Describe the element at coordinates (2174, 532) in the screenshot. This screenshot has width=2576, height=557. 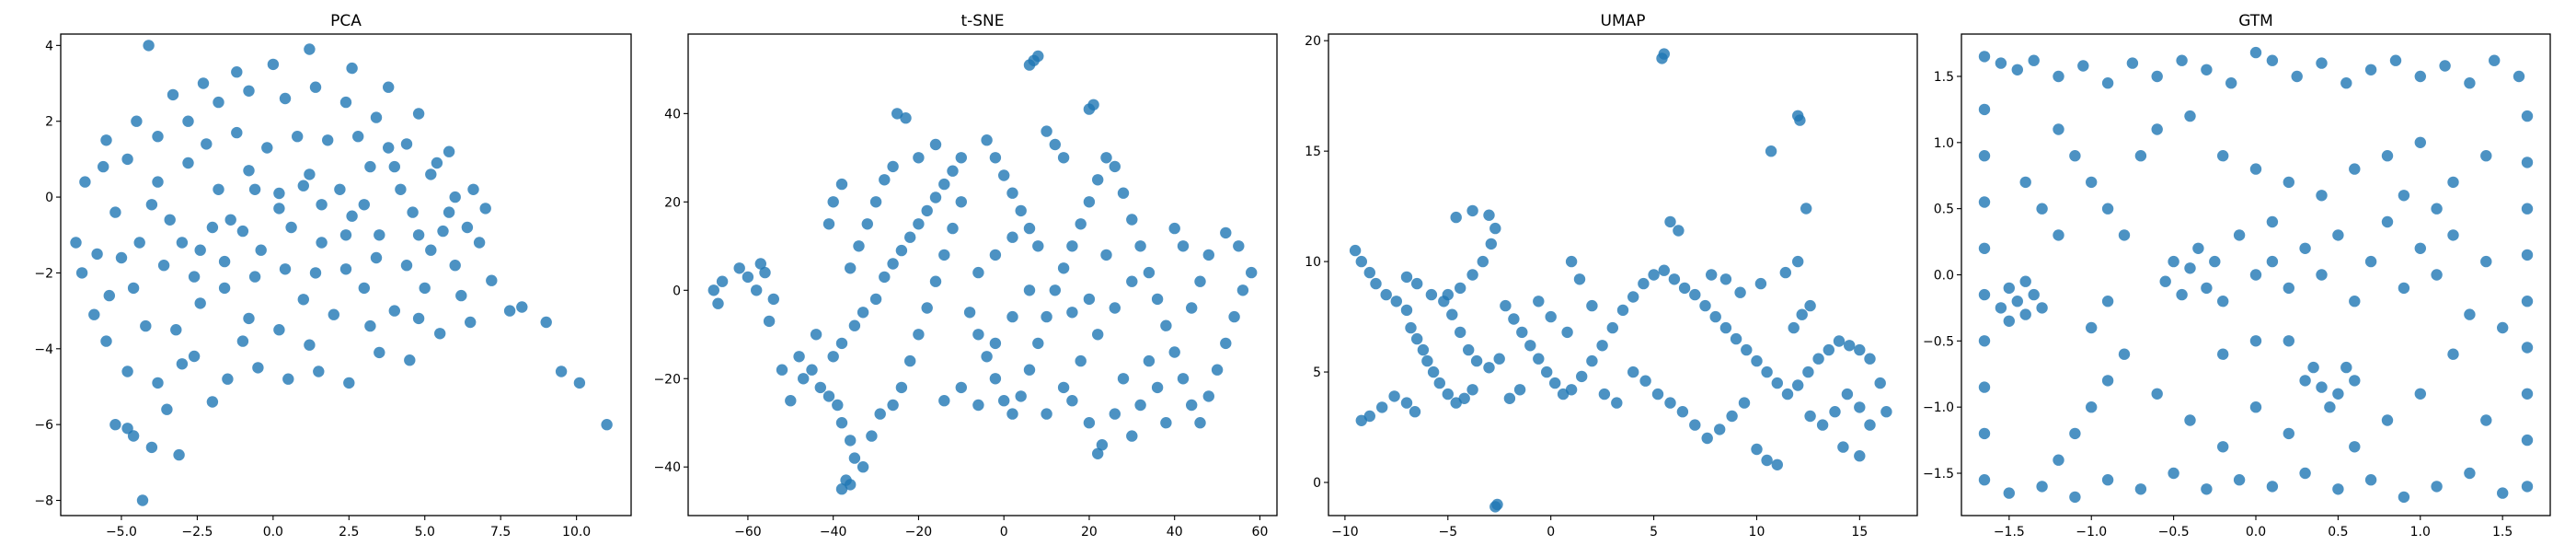
I see `gtm-xtick-label-2: −0.5` at that location.